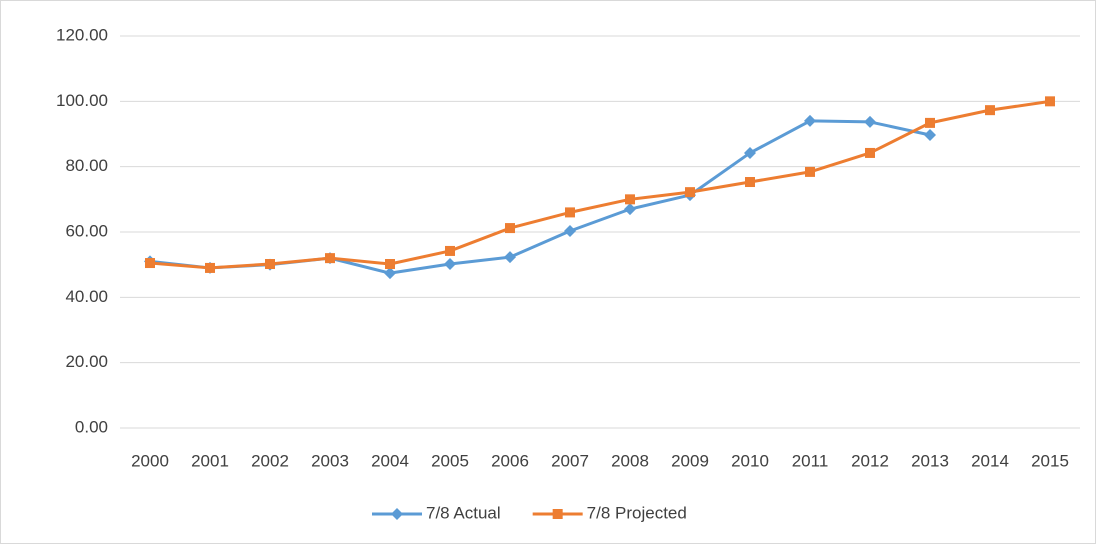 This screenshot has height=544, width=1096. What do you see at coordinates (510, 460) in the screenshot?
I see `x-tick-label: 2006` at bounding box center [510, 460].